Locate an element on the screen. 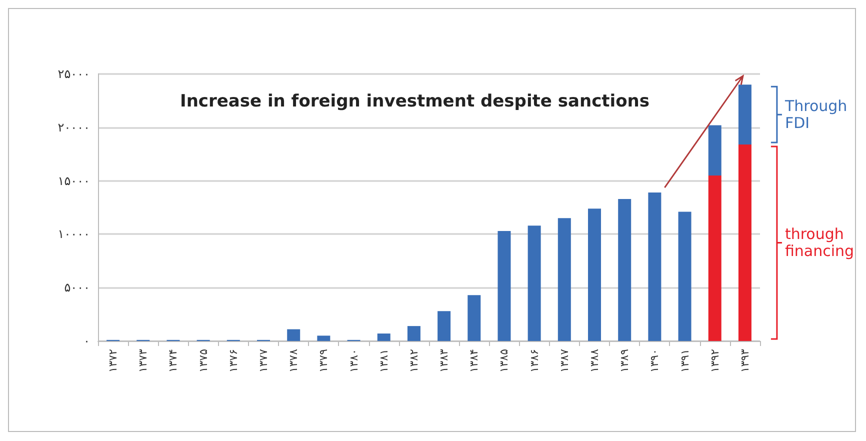 The height and width of the screenshot is (441, 866). y-tick-label: ۰ is located at coordinates (87, 341).